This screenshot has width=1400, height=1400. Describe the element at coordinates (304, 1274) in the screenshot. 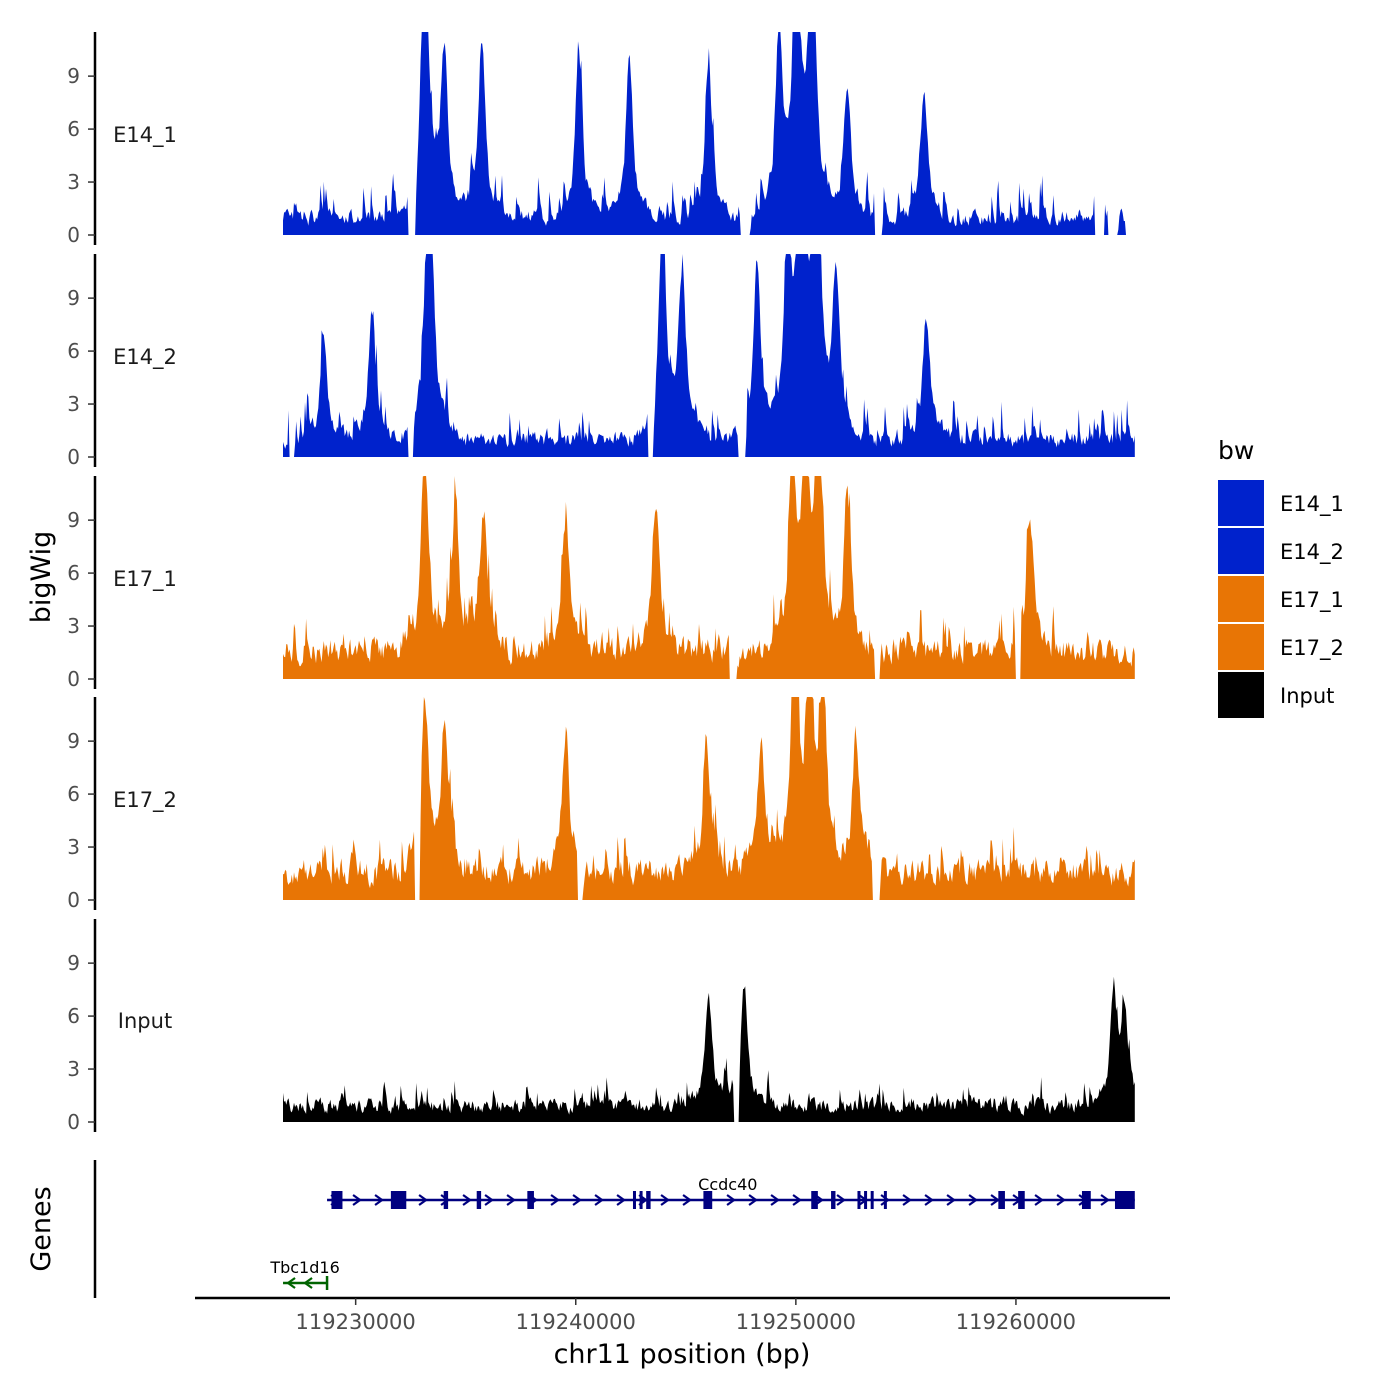

I see `gene-Tbc1d16: Tbc1d16` at that location.